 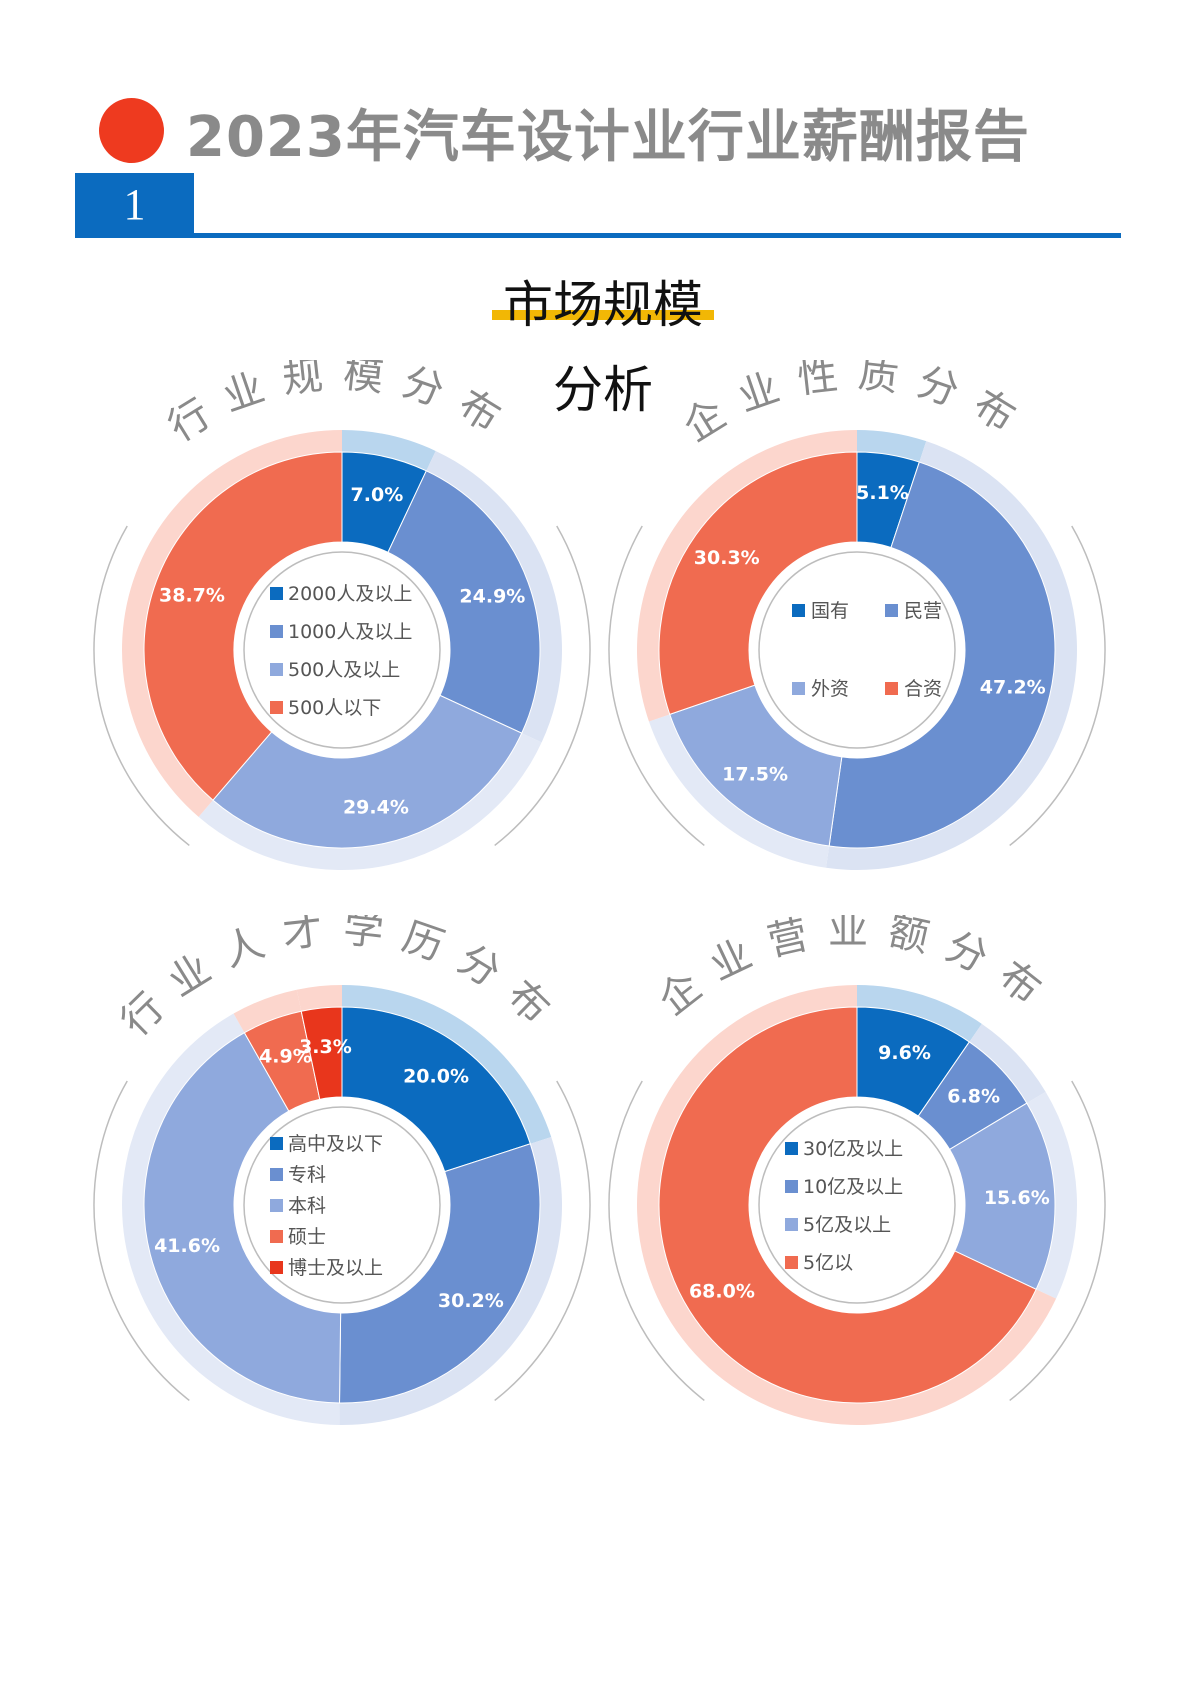 I want to click on section-number: 1, so click(x=134, y=204).